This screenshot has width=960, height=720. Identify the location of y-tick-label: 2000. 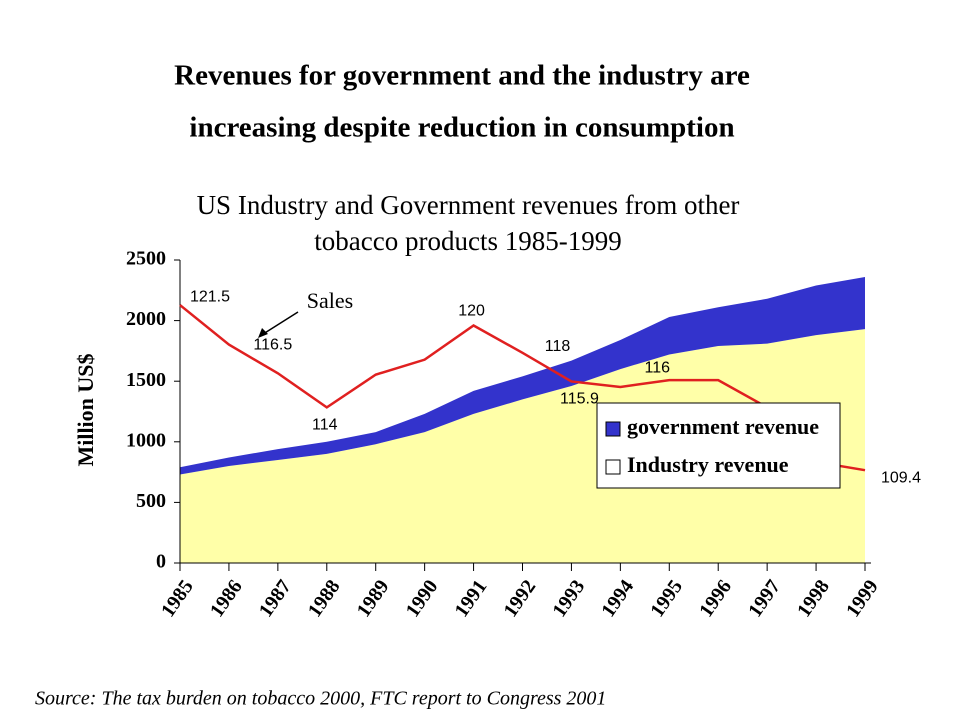
(146, 319).